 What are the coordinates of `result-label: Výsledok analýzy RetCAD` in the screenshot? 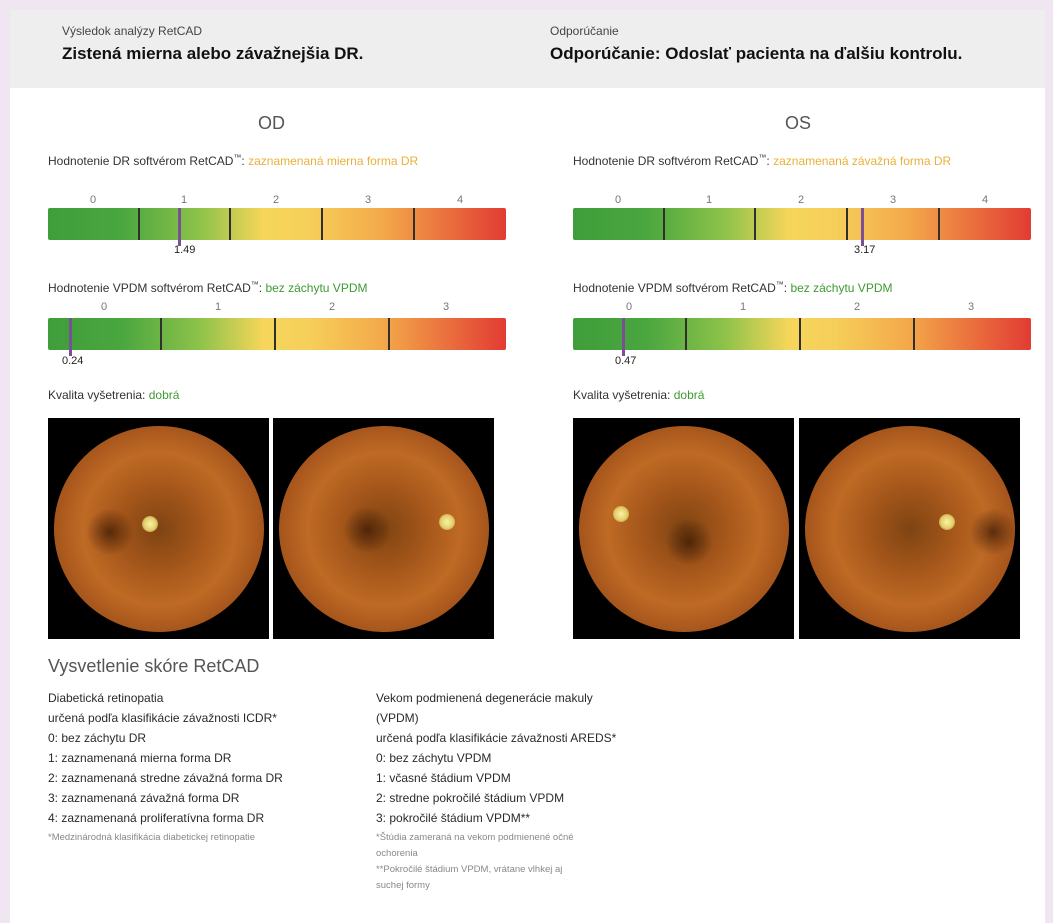 It's located at (132, 31).